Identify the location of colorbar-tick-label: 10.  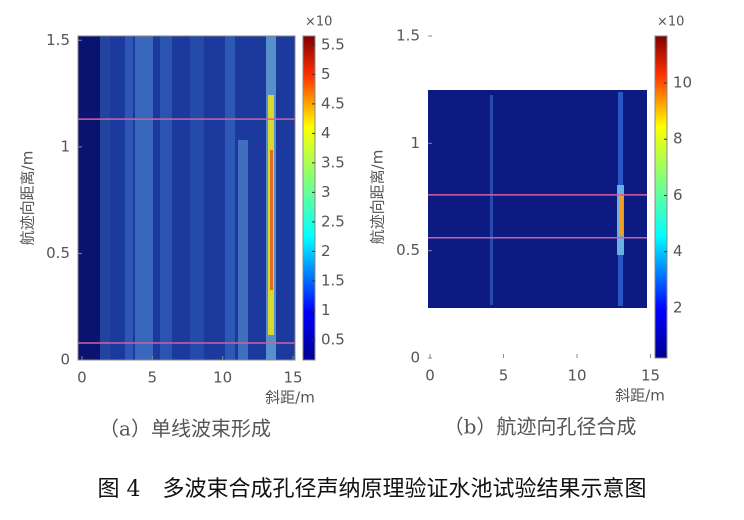
(682, 82).